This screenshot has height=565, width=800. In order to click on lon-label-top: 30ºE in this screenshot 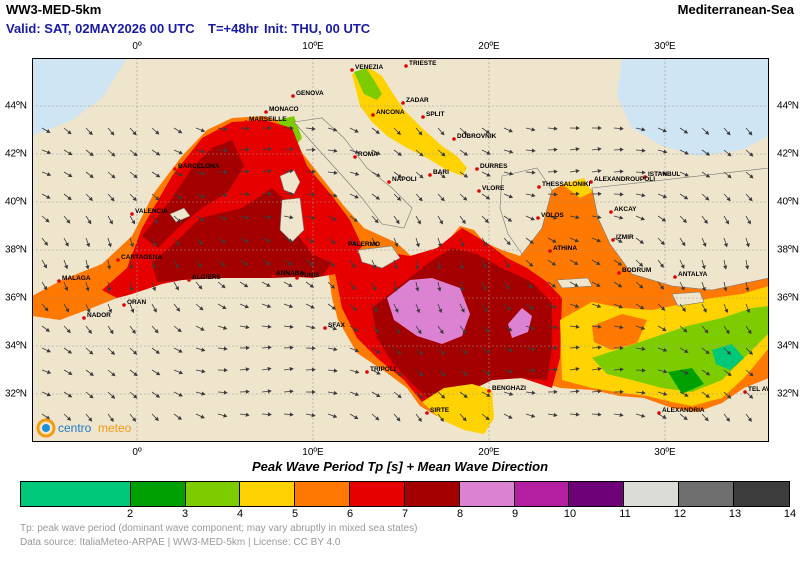, I will do `click(665, 46)`.